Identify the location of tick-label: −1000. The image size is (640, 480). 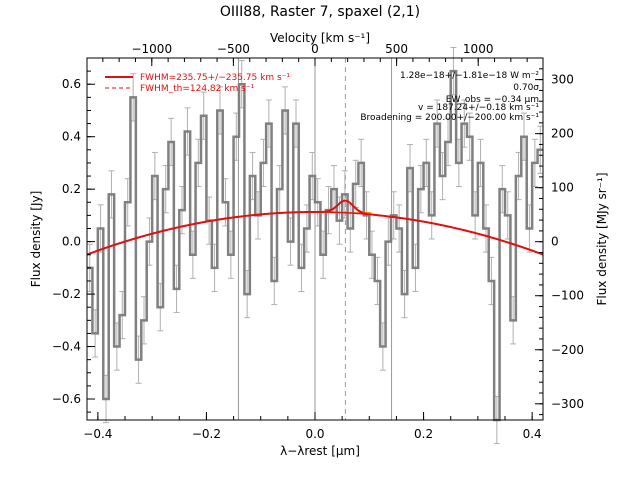
(151, 49).